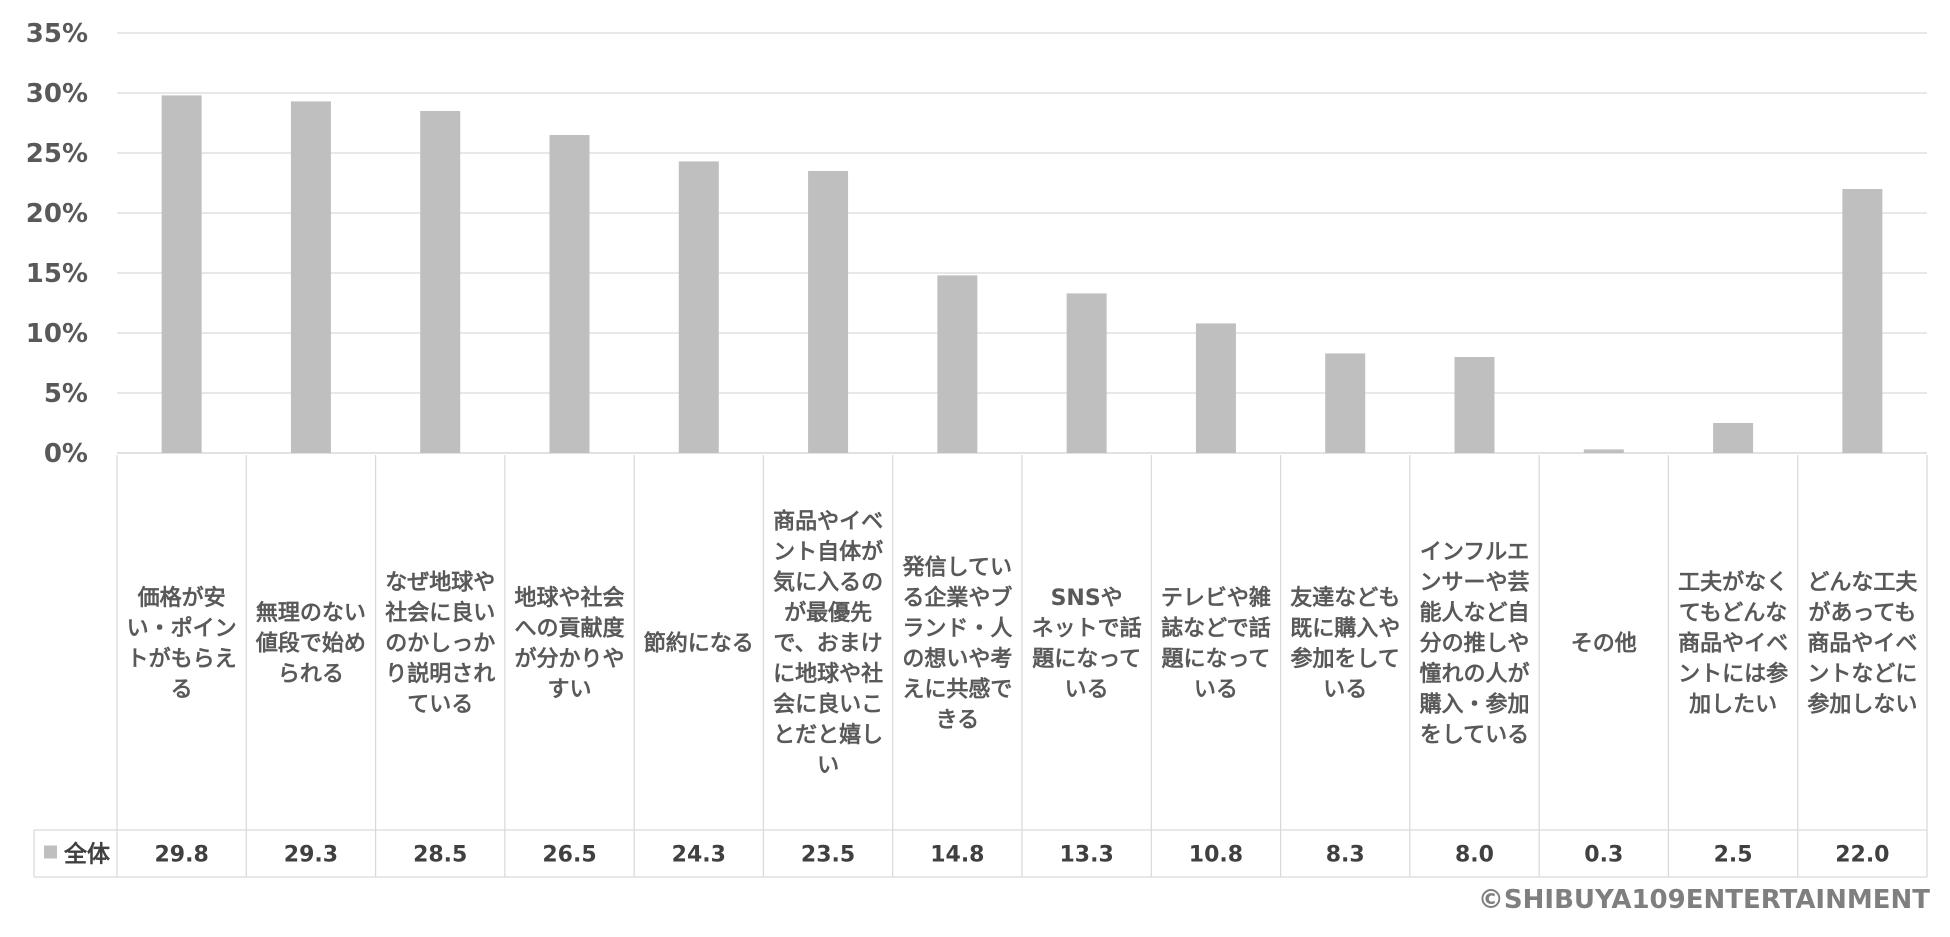 The height and width of the screenshot is (937, 1950). What do you see at coordinates (1733, 855) in the screenshot?
I see `value-label: 2.5` at bounding box center [1733, 855].